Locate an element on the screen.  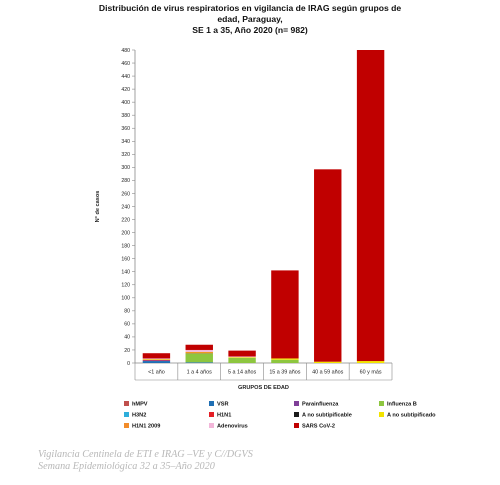
x-tick-label: 1 a 4 años is located at coordinates (199, 373).